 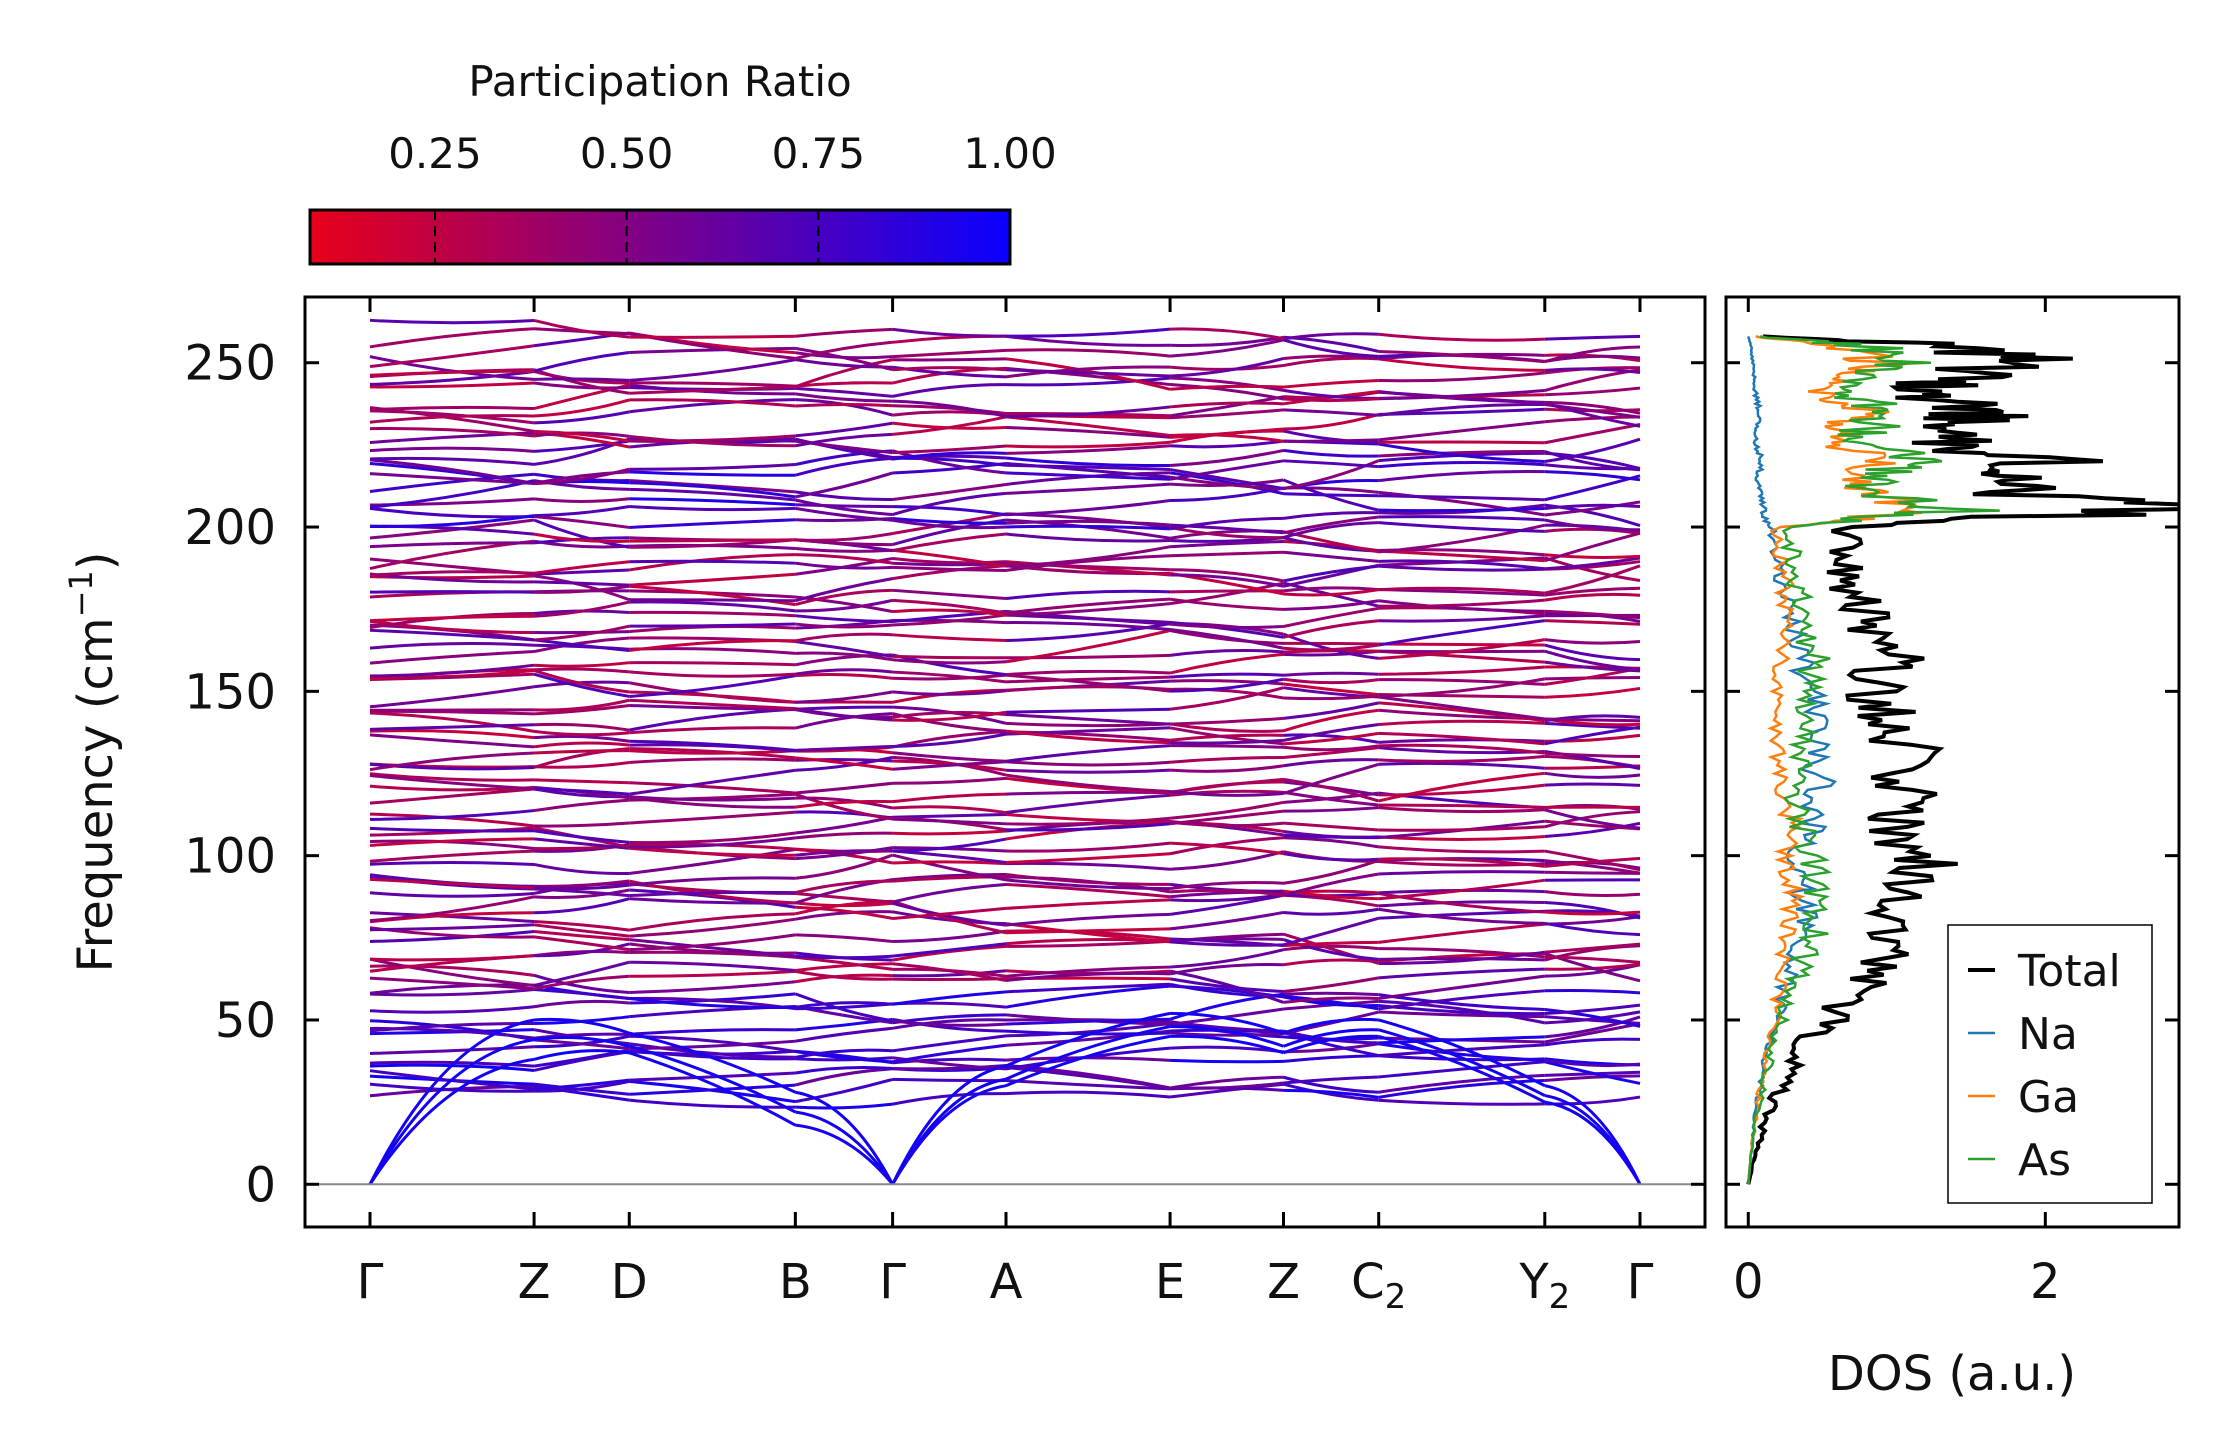 I want to click on colorbar-ticks: 0.25 0.50 0.75 1.00, so click(x=722, y=196).